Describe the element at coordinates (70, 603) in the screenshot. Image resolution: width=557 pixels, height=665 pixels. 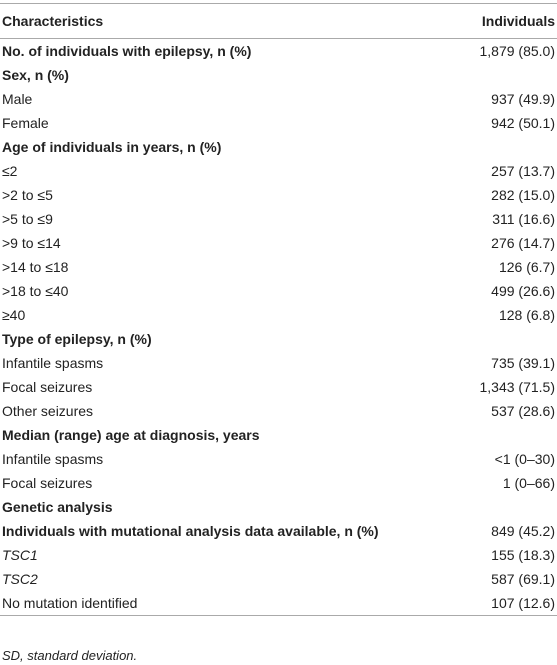
I see `row-label: No mutation identified` at that location.